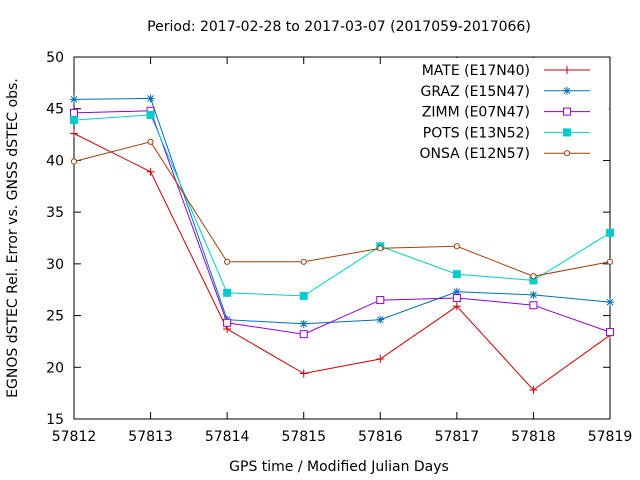  Describe the element at coordinates (55, 420) in the screenshot. I see `y-tick-label: 15` at that location.